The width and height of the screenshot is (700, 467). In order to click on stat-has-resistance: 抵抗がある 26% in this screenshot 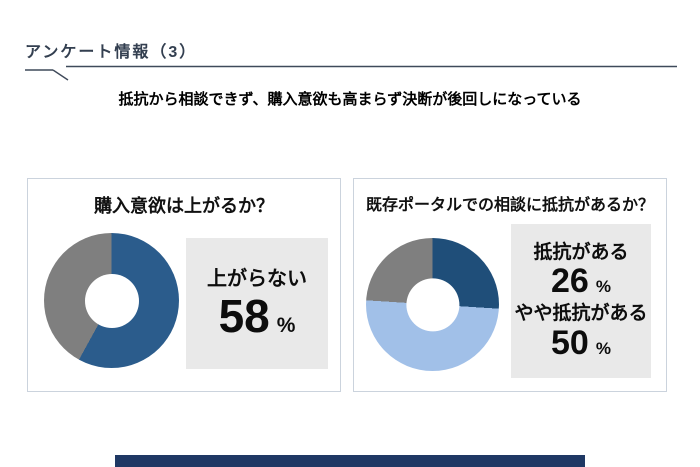, I will do `click(580, 270)`.